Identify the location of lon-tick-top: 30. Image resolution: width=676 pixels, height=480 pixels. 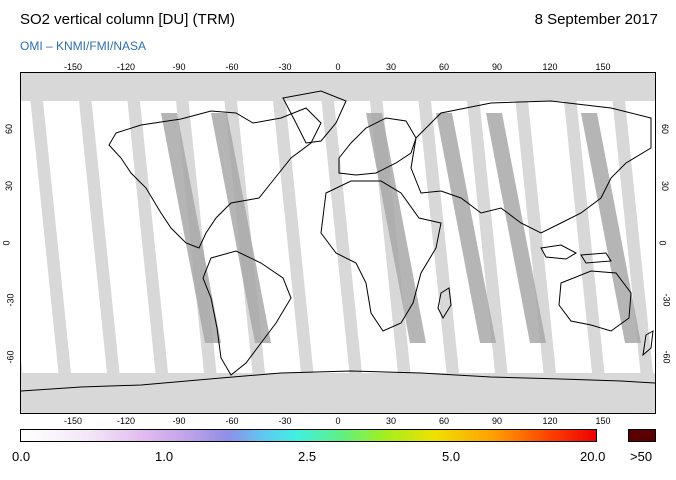
(391, 67).